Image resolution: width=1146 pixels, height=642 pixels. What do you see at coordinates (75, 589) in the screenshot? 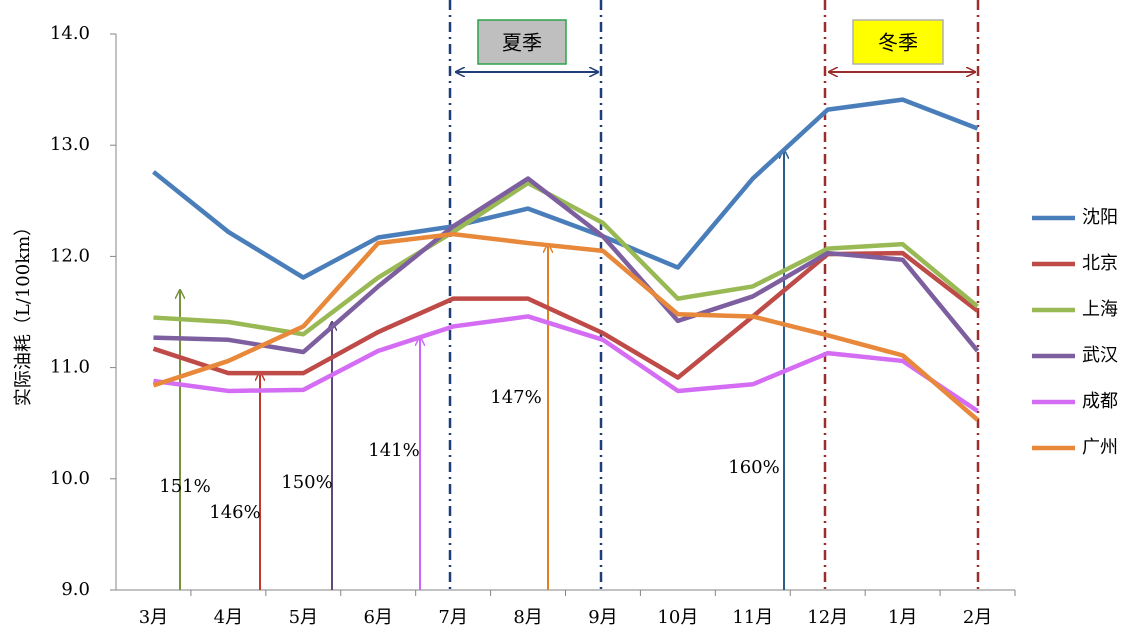
I see `y-tick-label: 9.0` at bounding box center [75, 589].